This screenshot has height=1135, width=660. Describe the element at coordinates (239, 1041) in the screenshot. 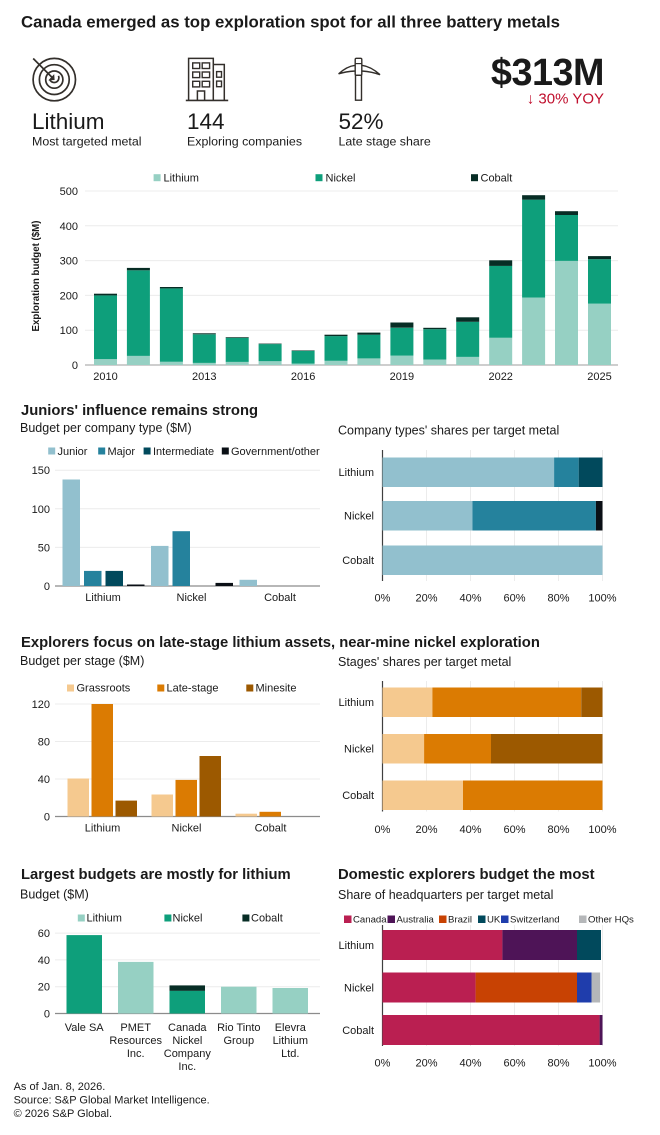

I see `svg-text: Group` at that location.